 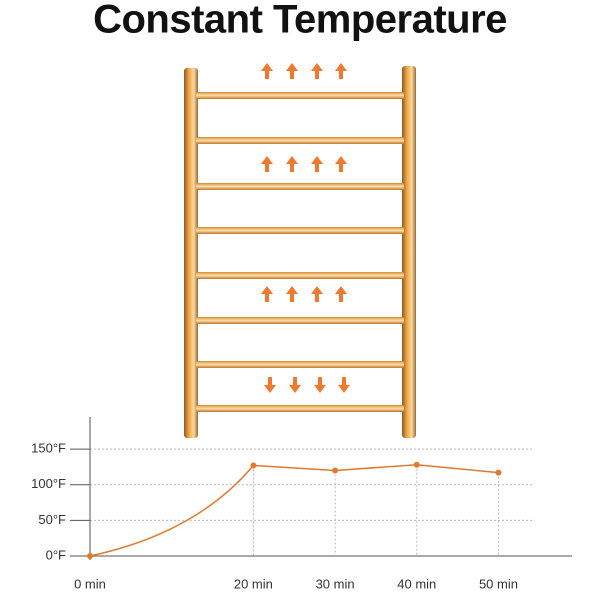 I want to click on x-tick-label: 50 min, so click(x=498, y=583).